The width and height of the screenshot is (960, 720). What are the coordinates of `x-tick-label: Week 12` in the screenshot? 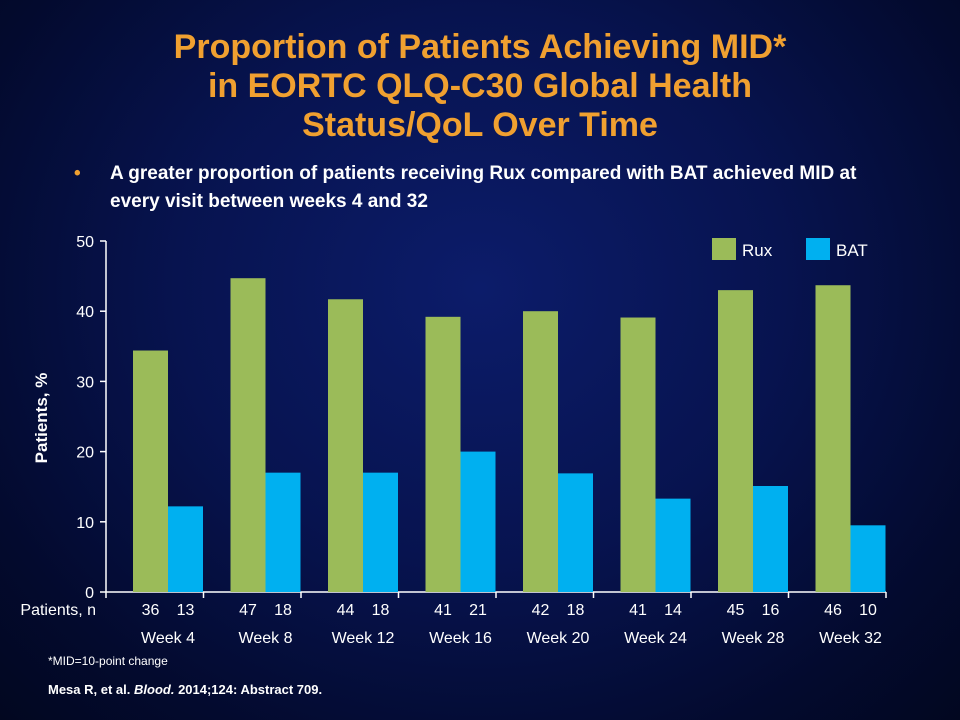 It's located at (363, 638).